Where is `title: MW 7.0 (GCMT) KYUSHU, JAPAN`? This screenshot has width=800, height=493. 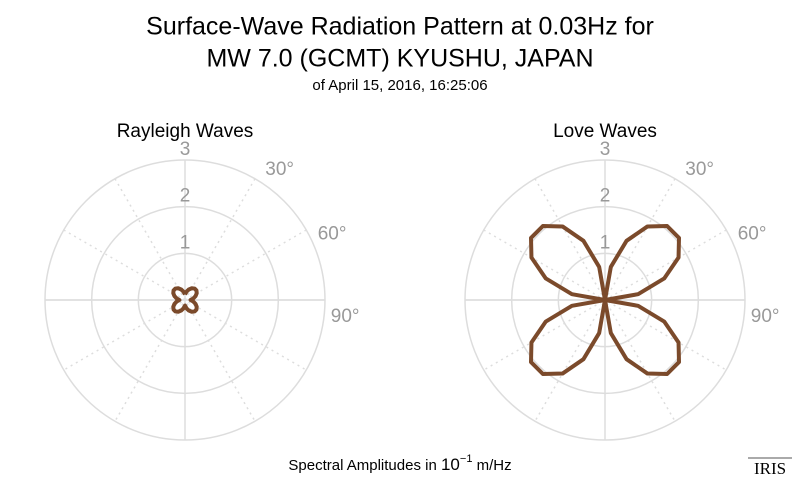 title: MW 7.0 (GCMT) KYUSHU, JAPAN is located at coordinates (399, 59).